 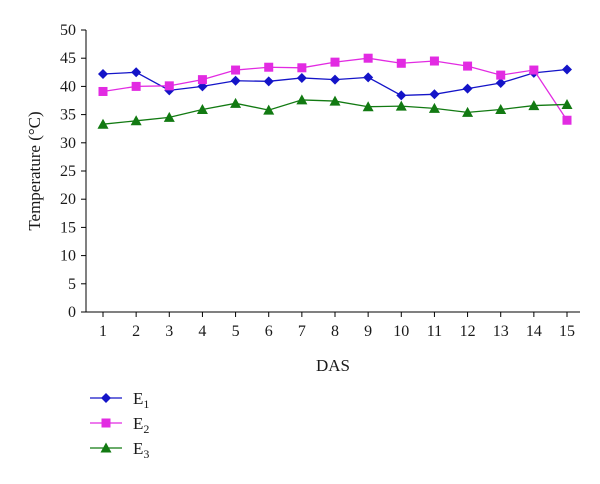 What do you see at coordinates (68, 86) in the screenshot?
I see `y-tick-label: 40` at bounding box center [68, 86].